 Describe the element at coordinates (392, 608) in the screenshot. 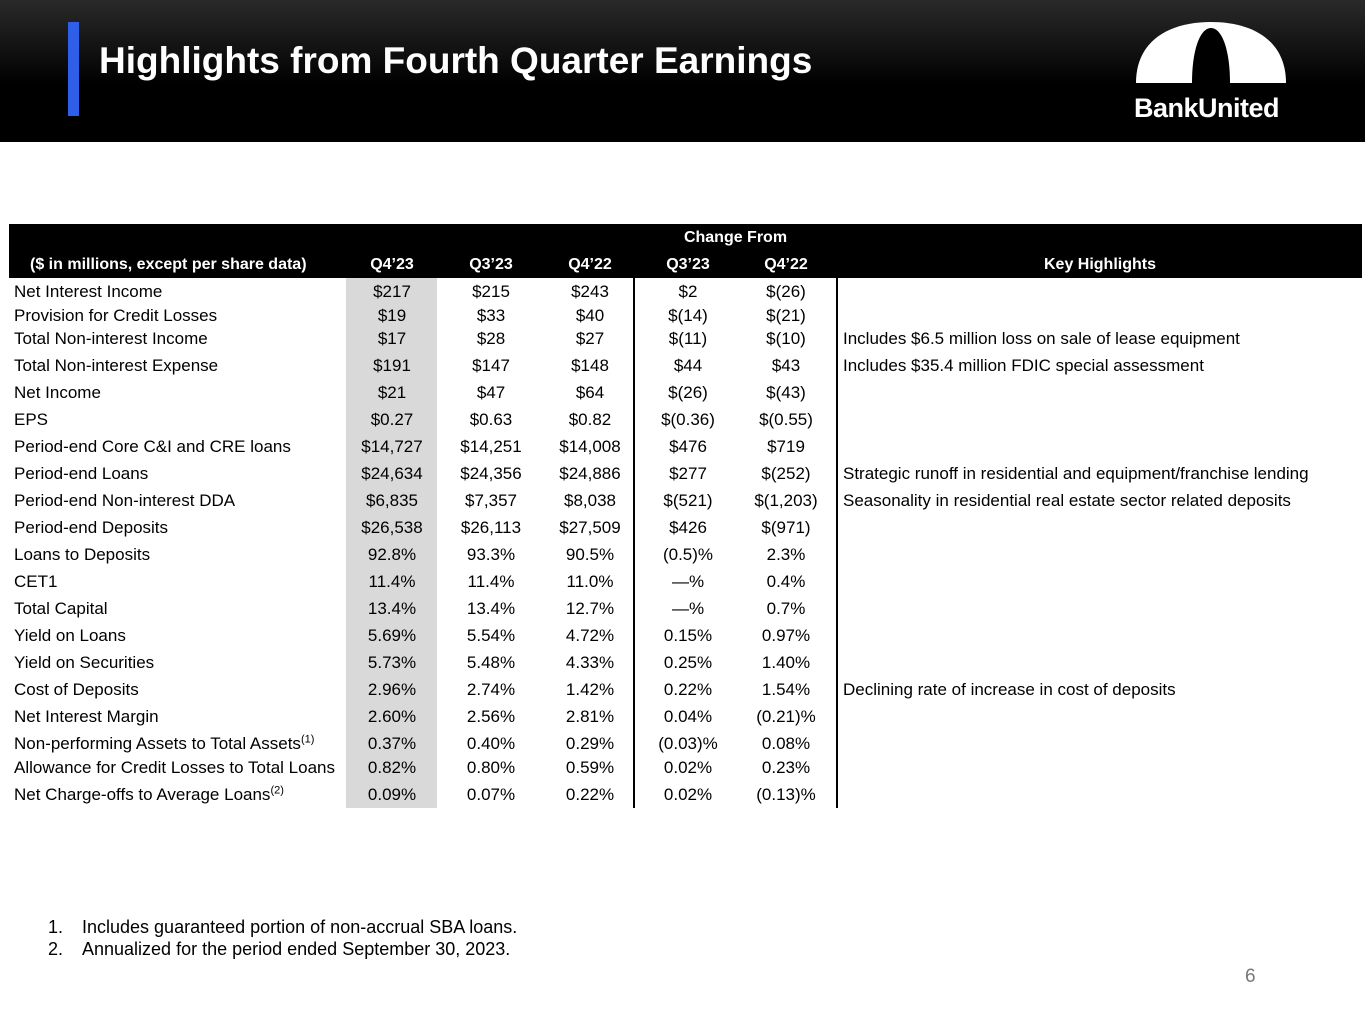

I see `value-cell: 13.4%` at that location.